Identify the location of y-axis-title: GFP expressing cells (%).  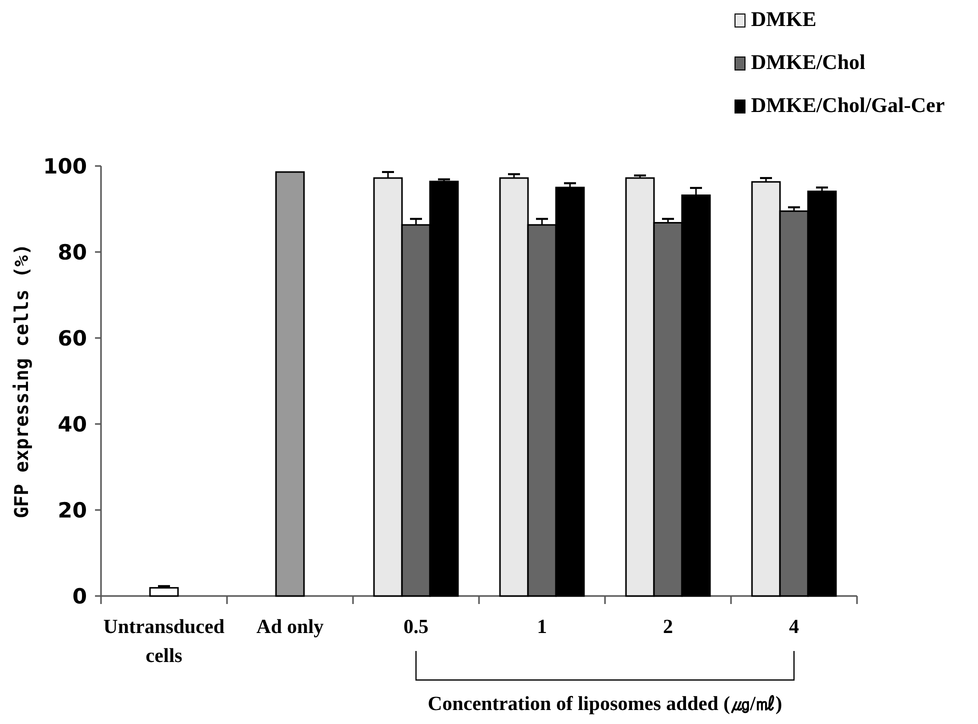
(22, 381).